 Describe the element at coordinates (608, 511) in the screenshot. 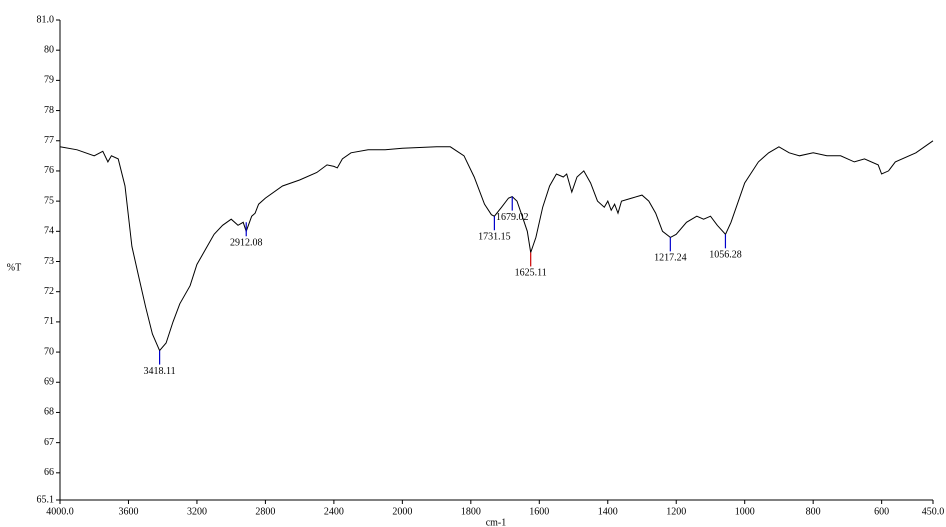

I see `x-tick-label: 1400` at that location.